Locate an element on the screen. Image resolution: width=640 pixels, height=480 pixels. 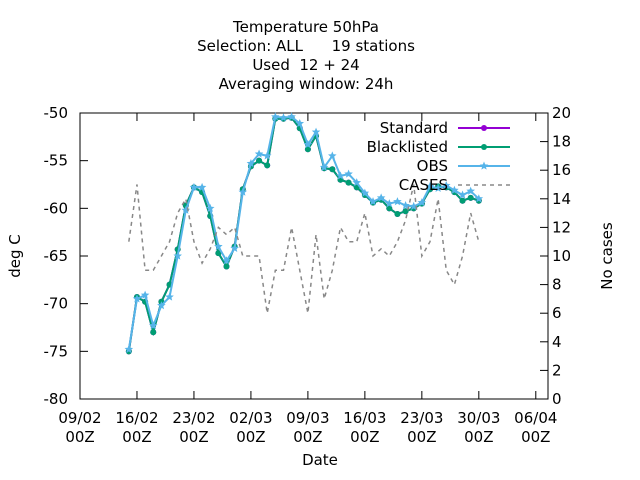
y-tick-label: -55 is located at coordinates (56, 161).